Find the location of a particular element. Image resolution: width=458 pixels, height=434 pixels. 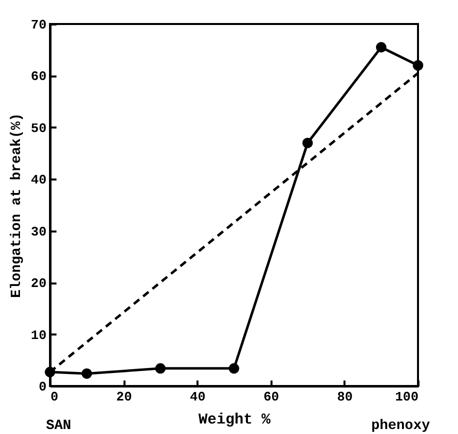

x-tick-label: 80 is located at coordinates (345, 397).